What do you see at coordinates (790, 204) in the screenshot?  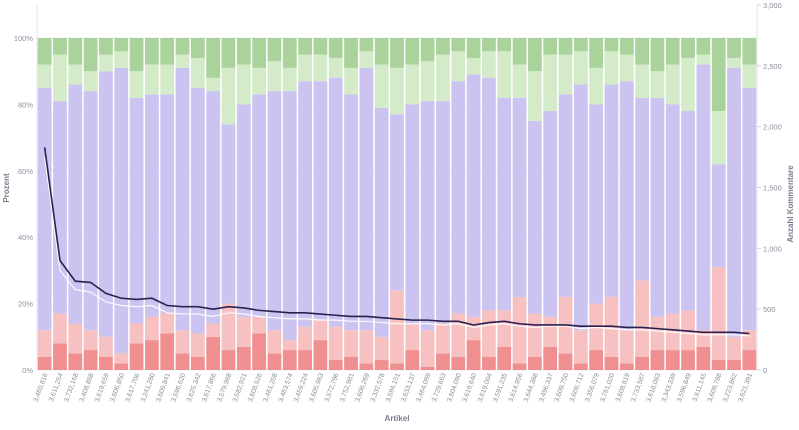 I see `y-axis-right-title: Anzahl Kommentare` at bounding box center [790, 204].